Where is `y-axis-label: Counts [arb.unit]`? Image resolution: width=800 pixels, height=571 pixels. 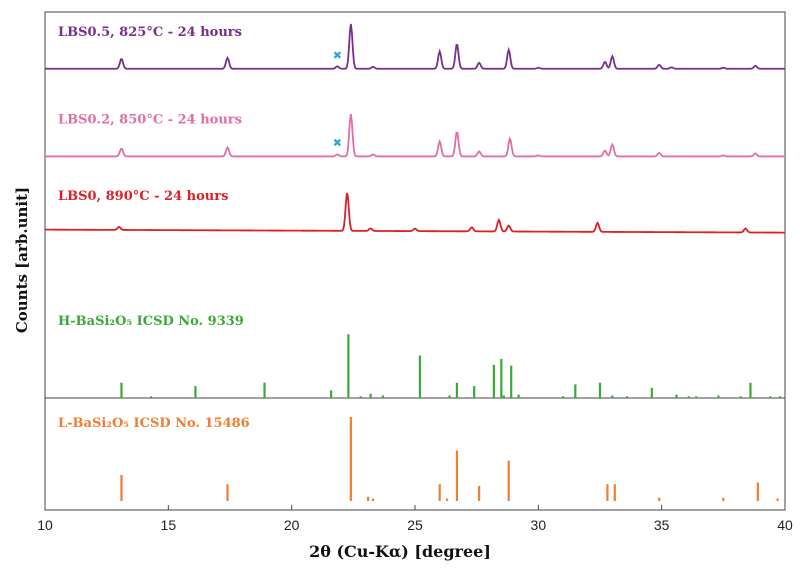 y-axis-label: Counts [arb.unit] is located at coordinates (22, 260).